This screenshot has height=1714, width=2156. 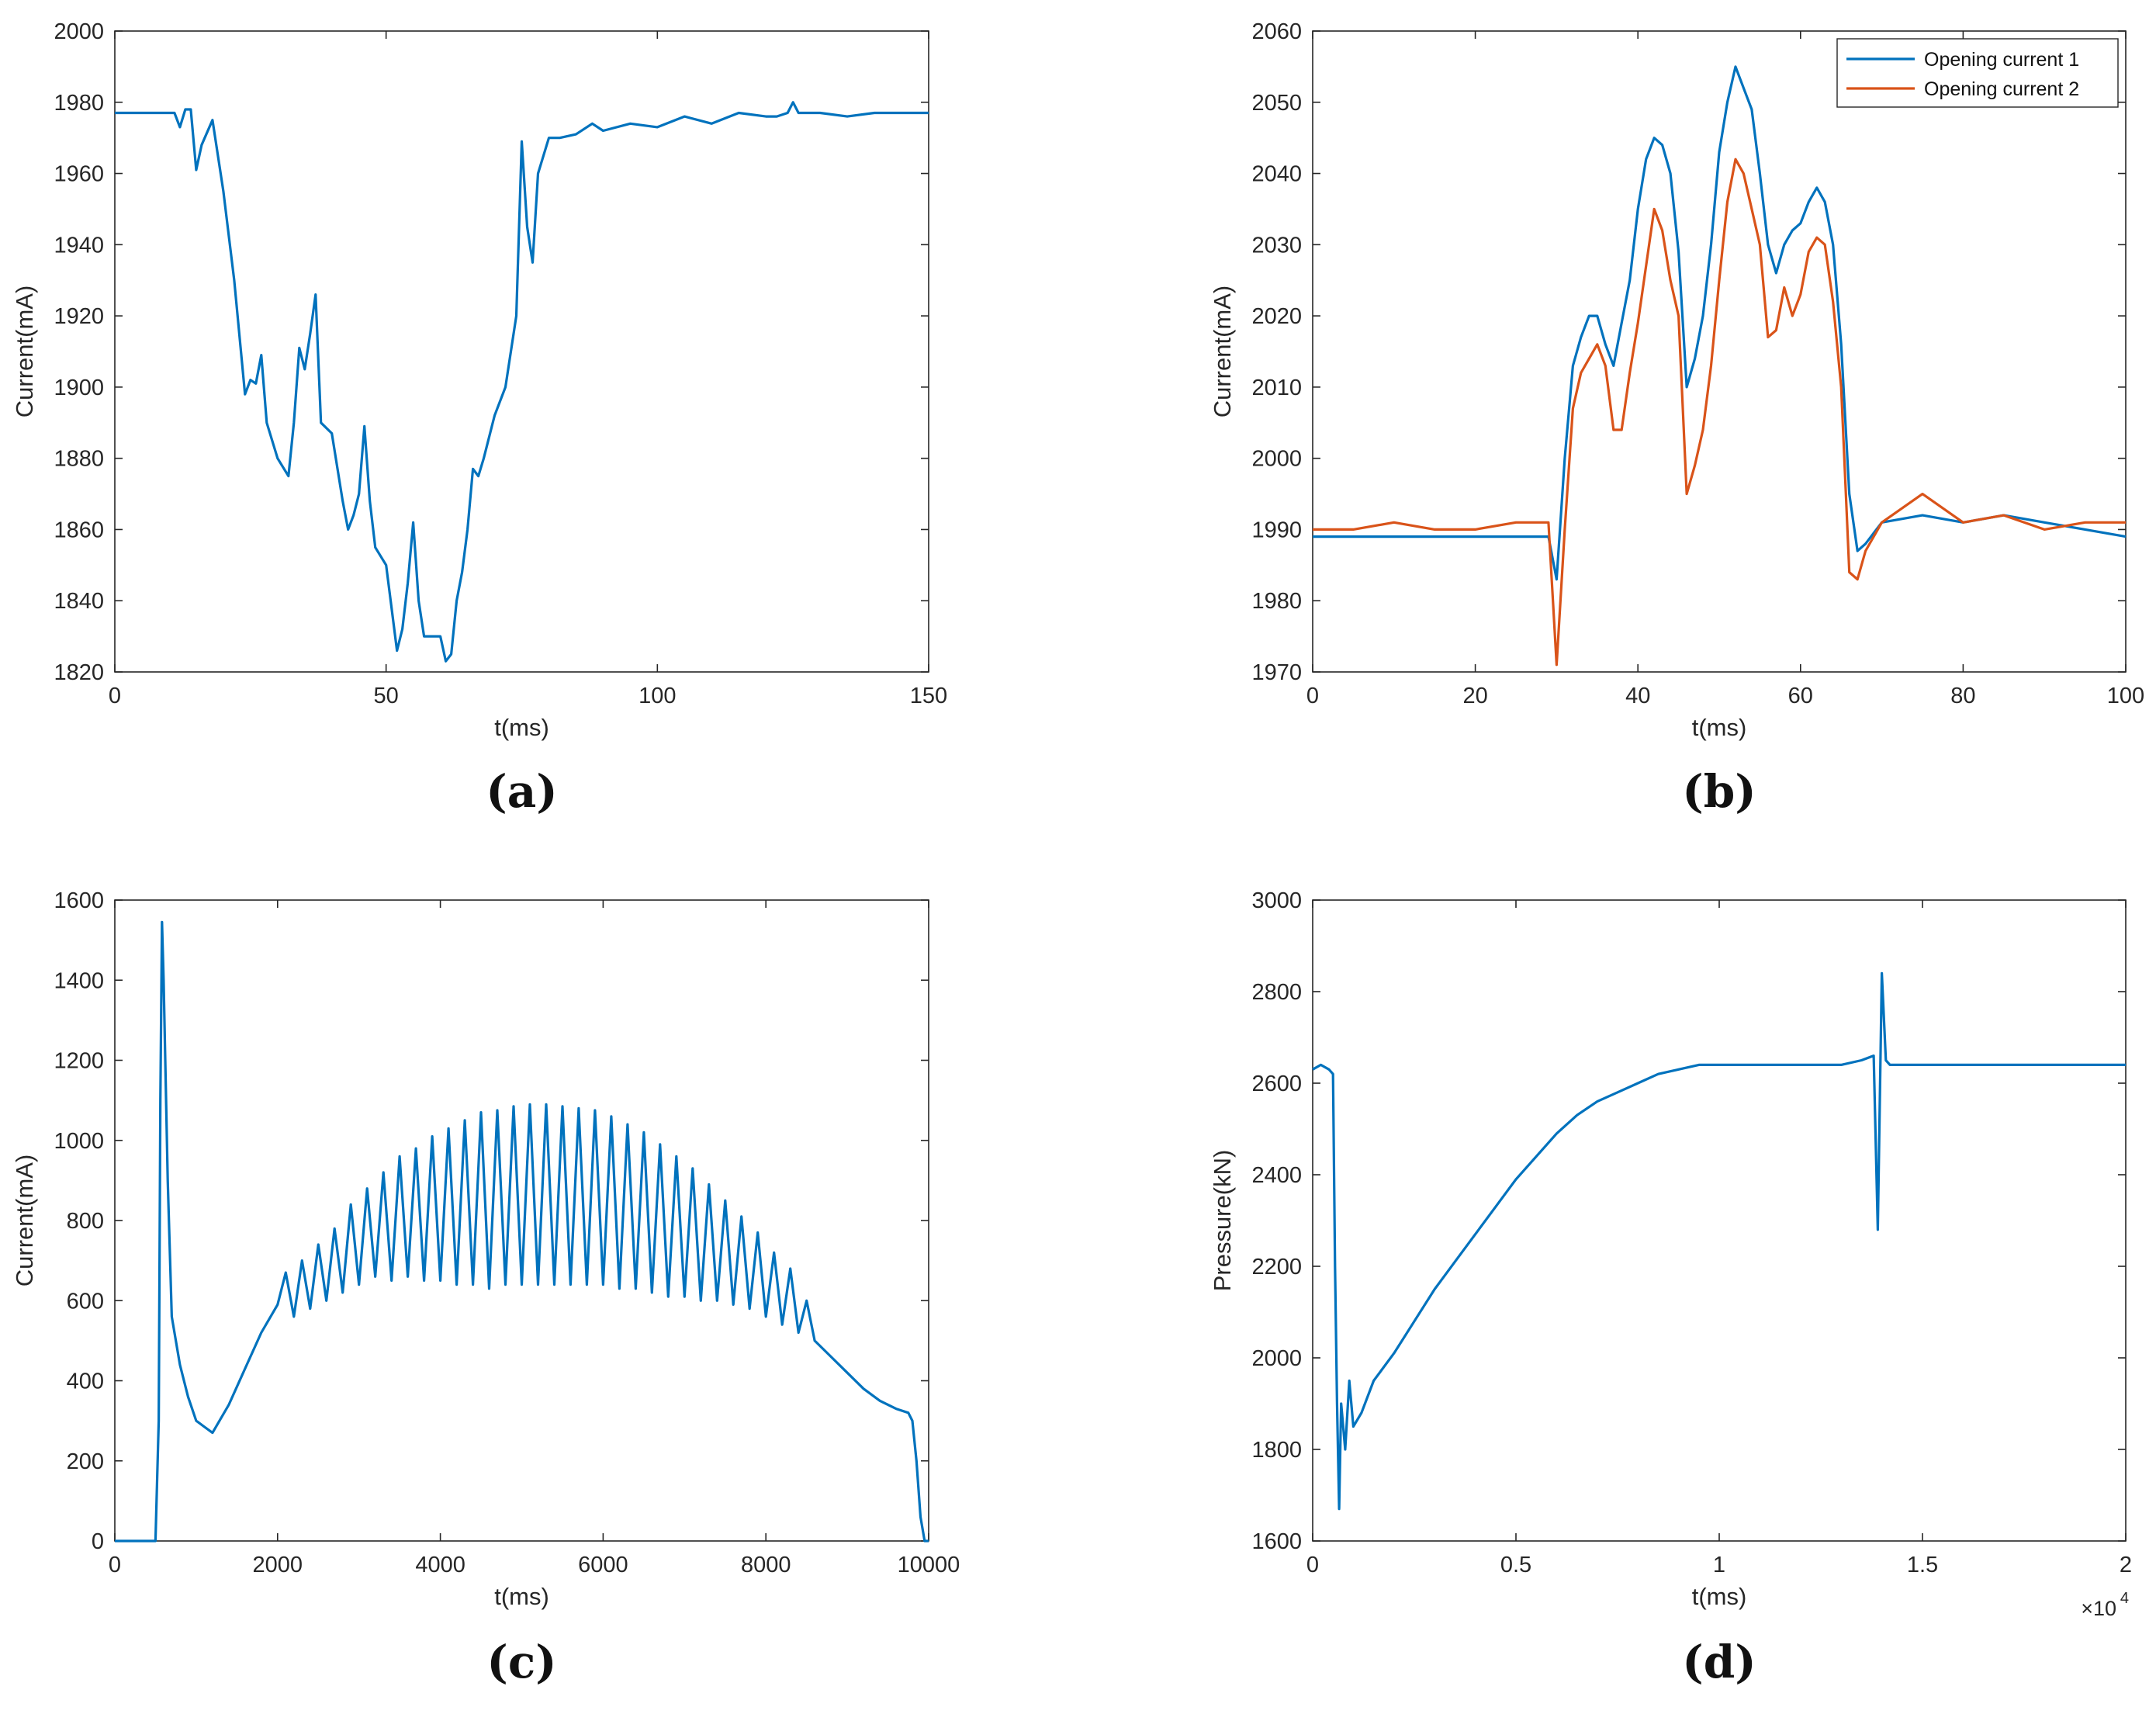 I want to click on x-tick-label: 50, so click(x=386, y=696).